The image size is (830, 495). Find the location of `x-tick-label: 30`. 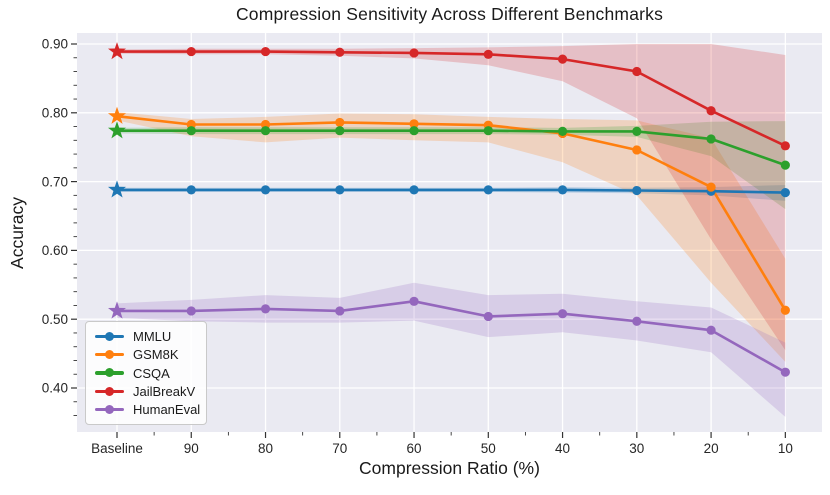

x-tick-label: 30 is located at coordinates (636, 448).